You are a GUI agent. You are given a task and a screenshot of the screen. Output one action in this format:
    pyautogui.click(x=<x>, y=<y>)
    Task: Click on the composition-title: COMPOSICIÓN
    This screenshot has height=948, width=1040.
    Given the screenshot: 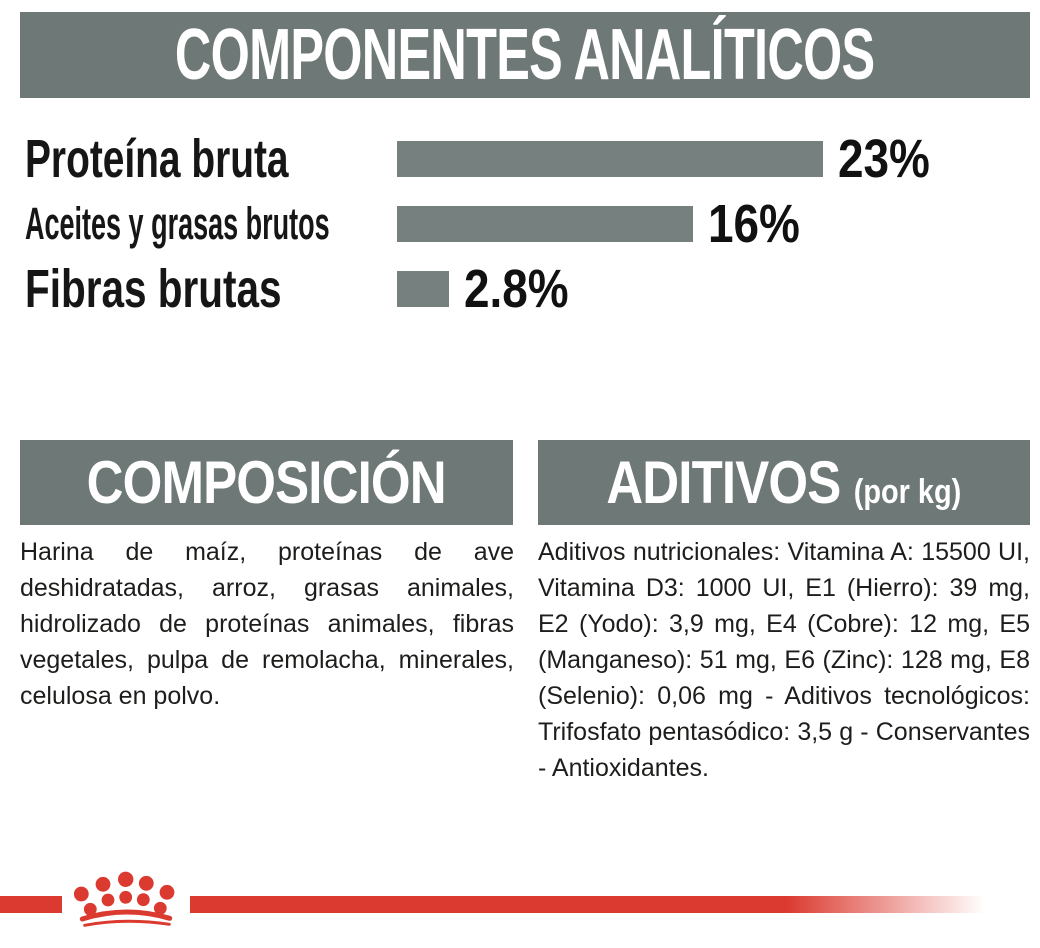 What is the action you would take?
    pyautogui.click(x=266, y=482)
    